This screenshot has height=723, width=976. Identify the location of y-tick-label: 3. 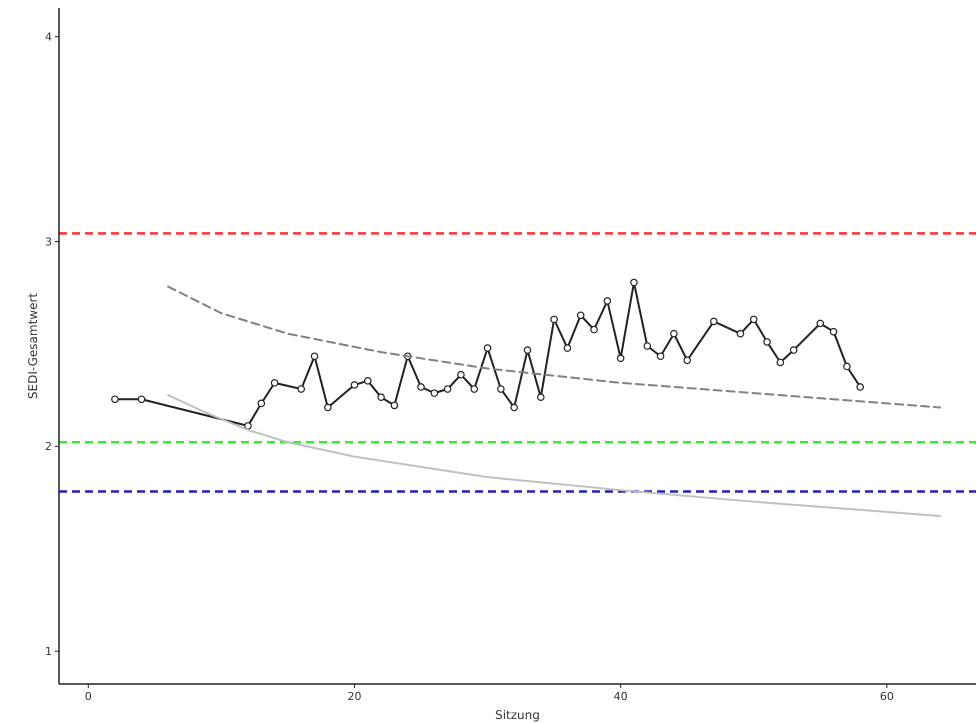
(48, 241).